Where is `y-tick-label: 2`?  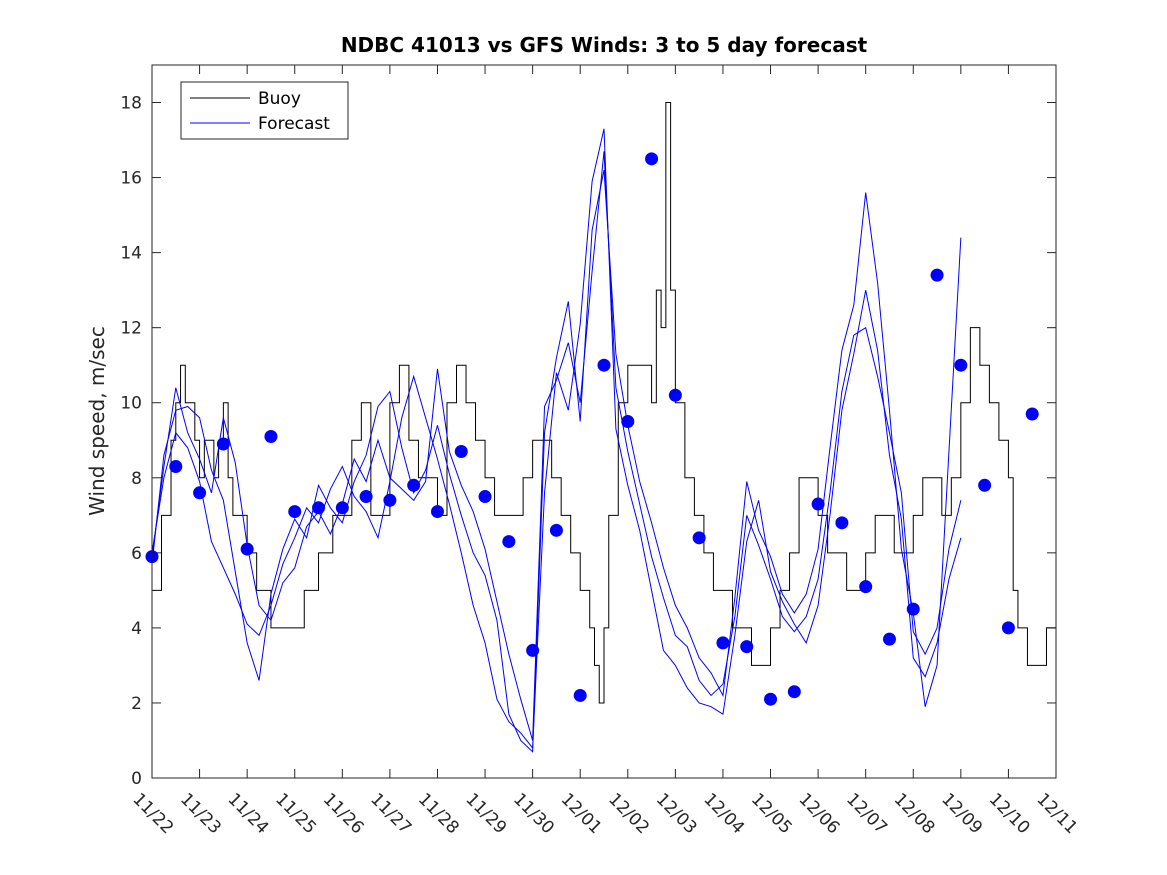
y-tick-label: 2 is located at coordinates (136, 704).